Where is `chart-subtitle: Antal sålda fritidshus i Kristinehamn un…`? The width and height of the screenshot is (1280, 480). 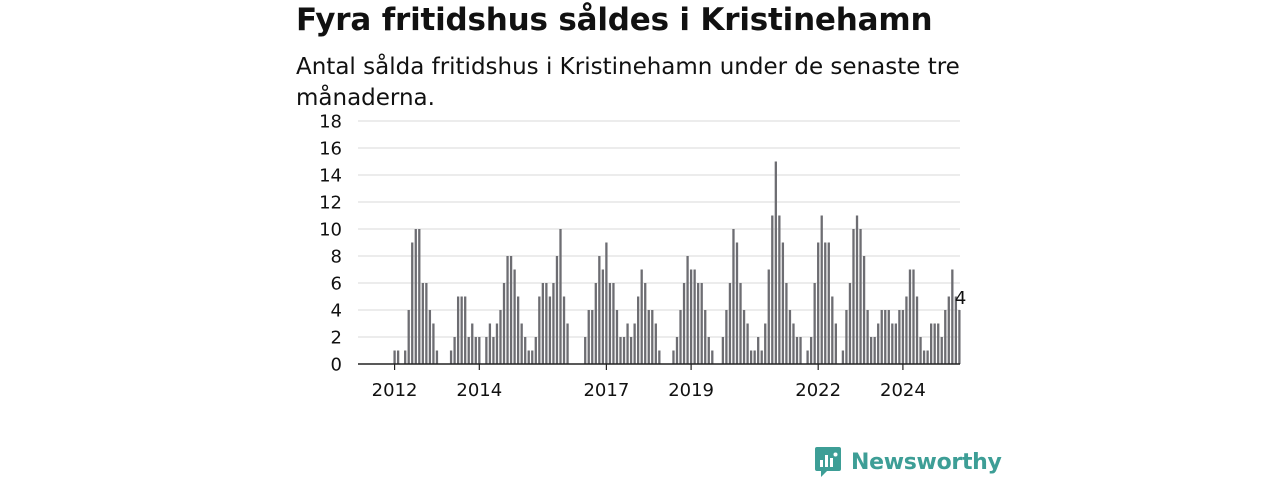 chart-subtitle: Antal sålda fritidshus i Kristinehamn un… is located at coordinates (628, 82).